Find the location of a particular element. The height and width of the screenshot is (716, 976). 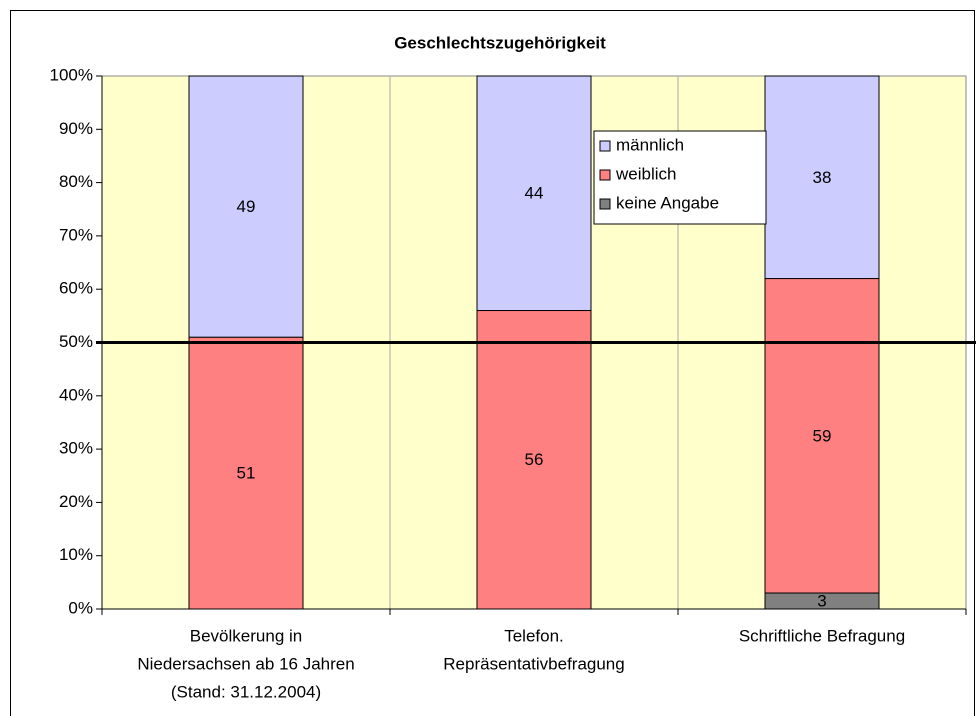

legend-label: keine Angabe is located at coordinates (667, 202).